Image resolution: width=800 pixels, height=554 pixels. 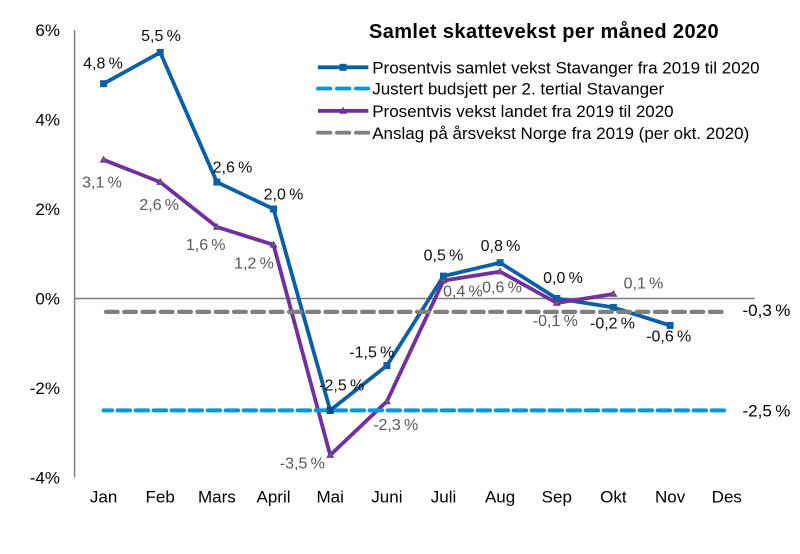 I want to click on svg-text: -3,5 %, so click(x=302, y=464).